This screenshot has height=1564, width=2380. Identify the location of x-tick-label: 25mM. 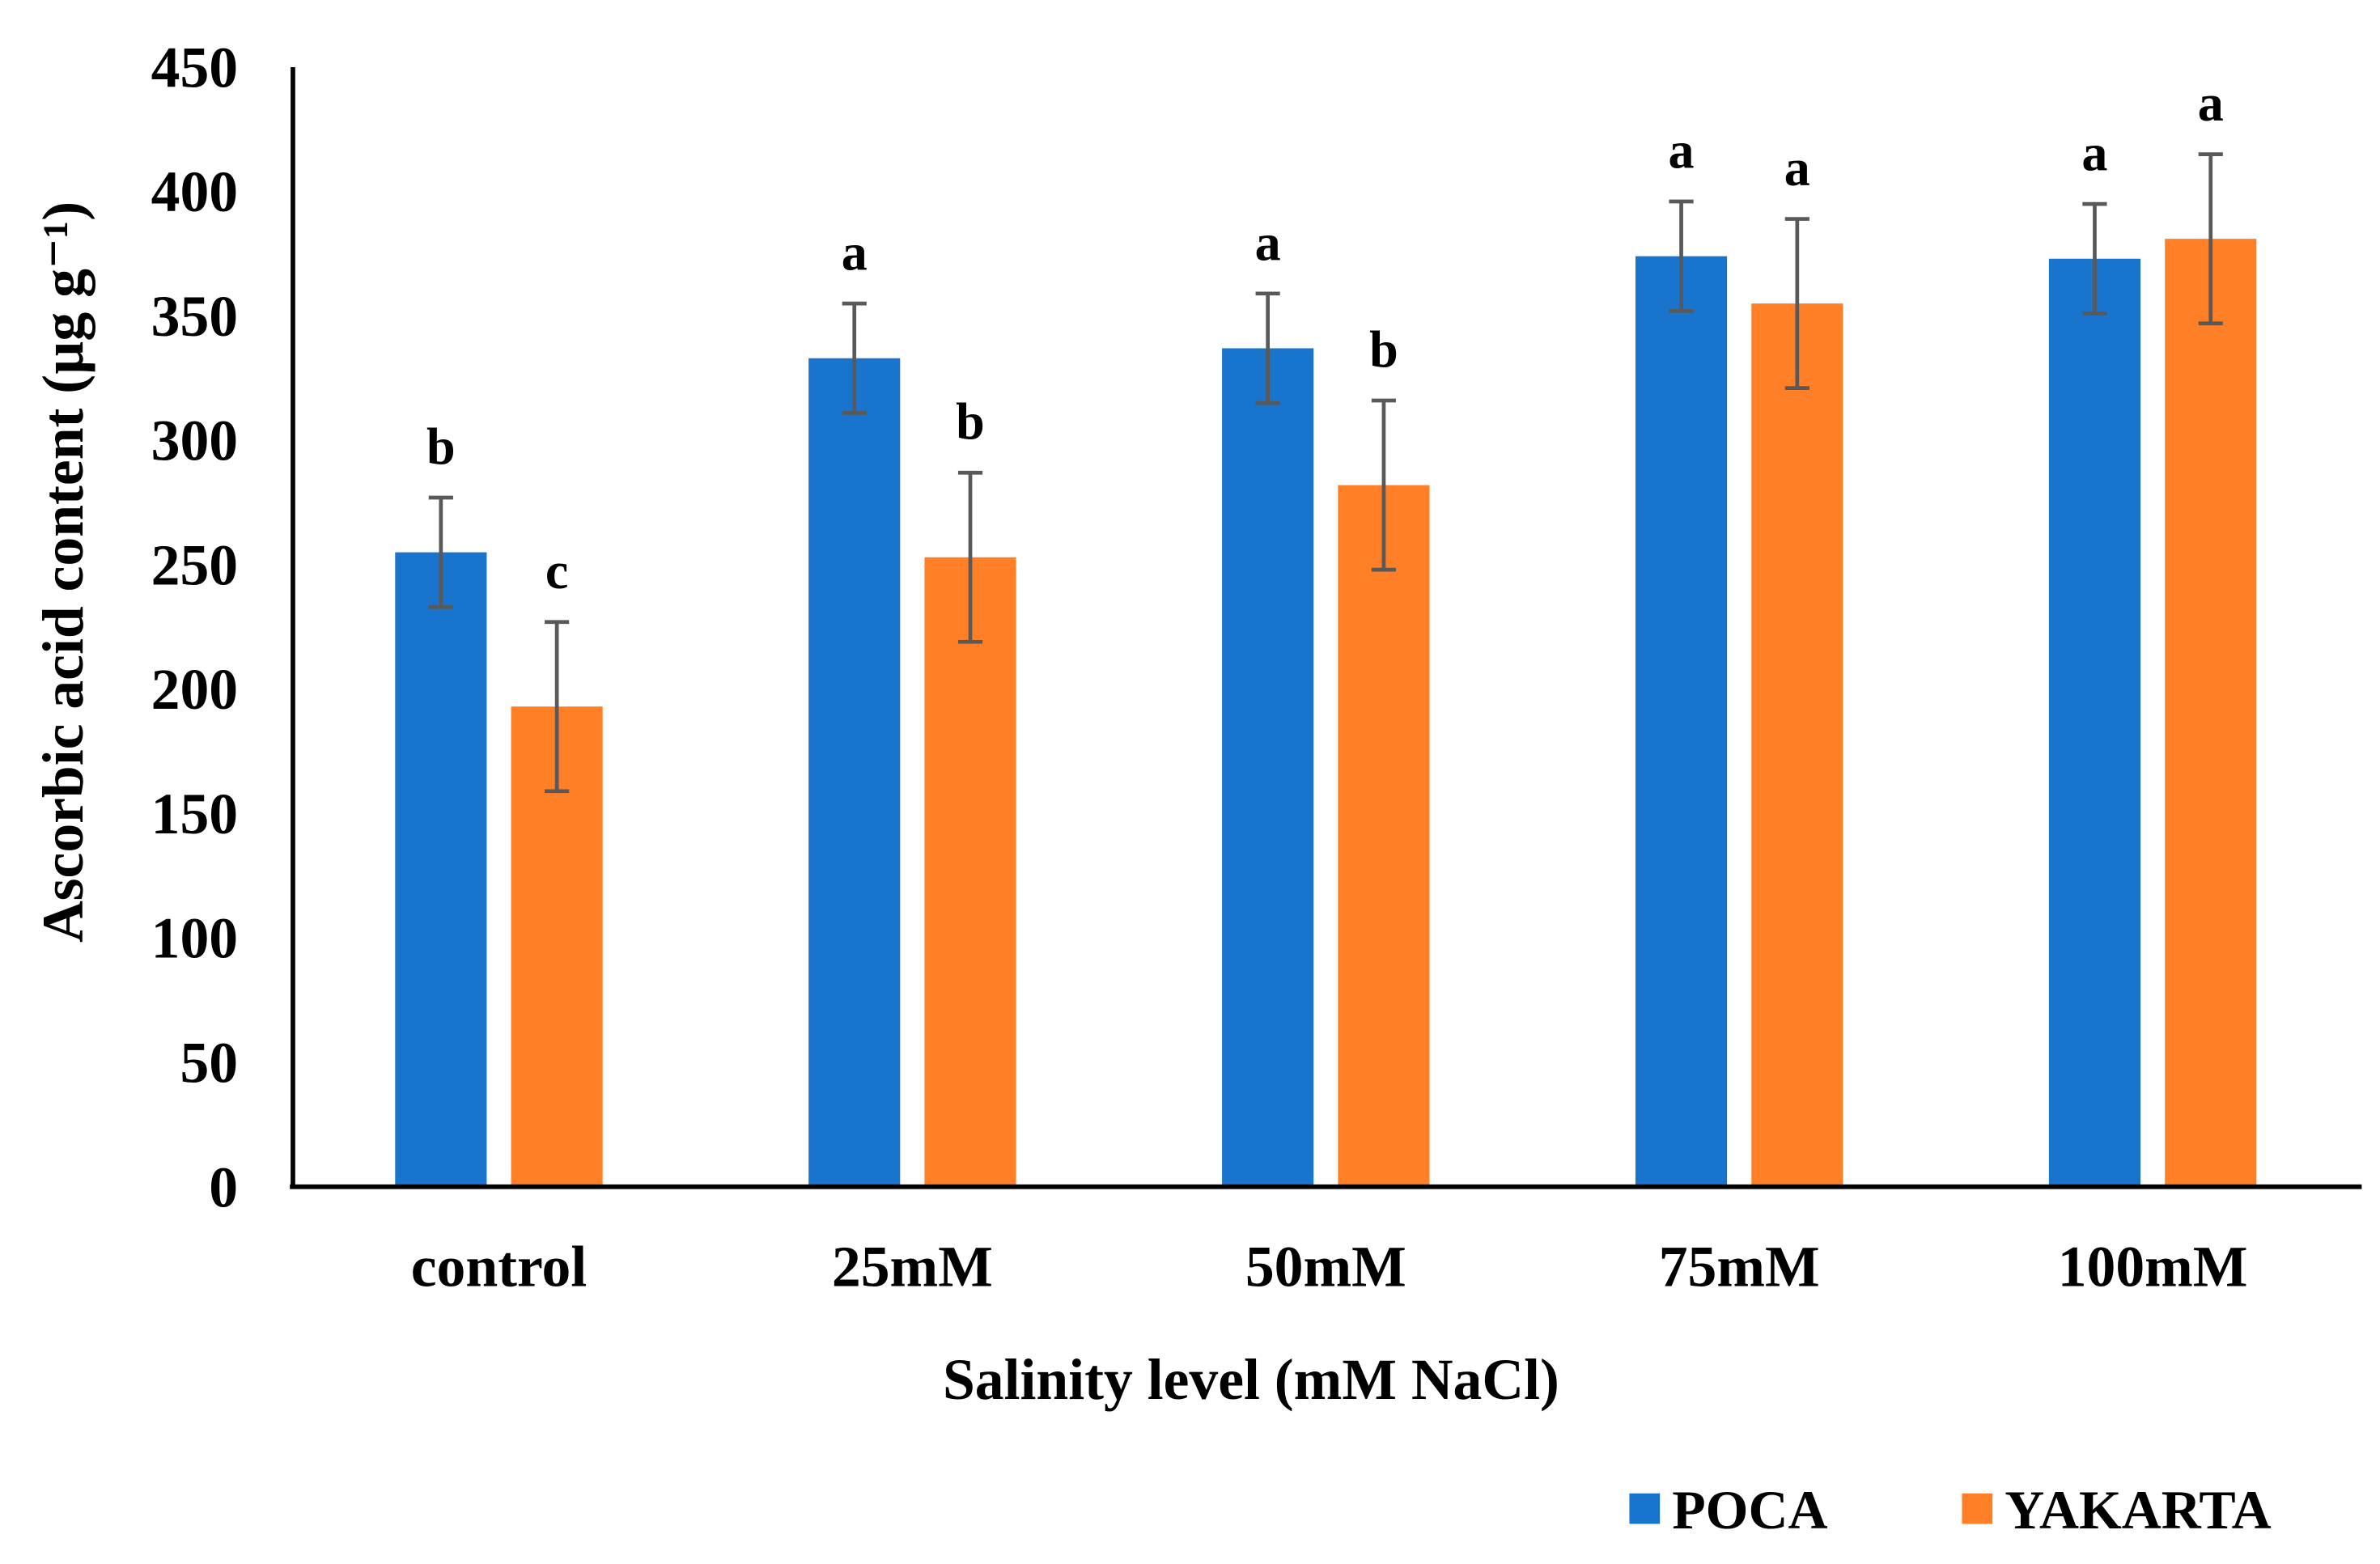
(913, 1267).